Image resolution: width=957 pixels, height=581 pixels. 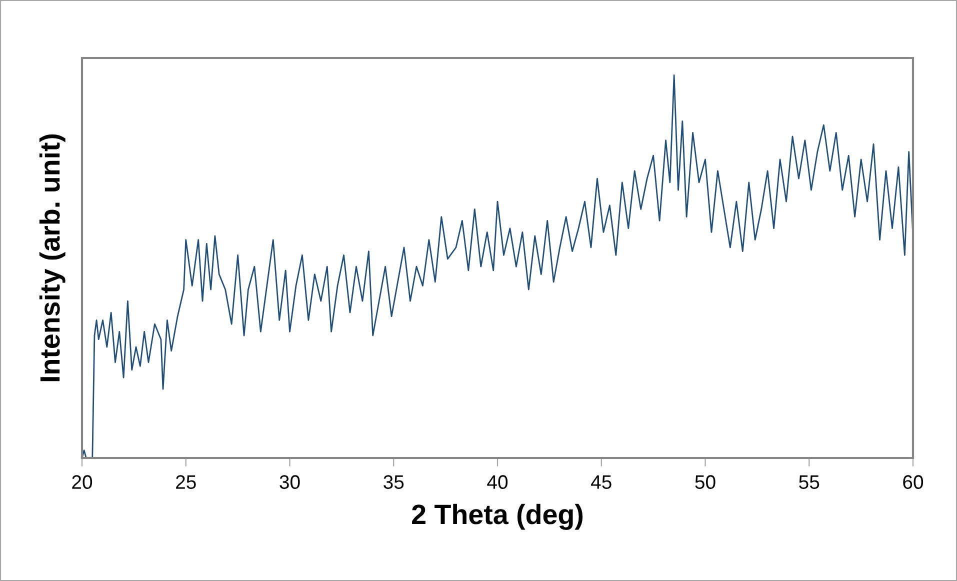 What do you see at coordinates (290, 482) in the screenshot?
I see `x-tick-label: 30` at bounding box center [290, 482].